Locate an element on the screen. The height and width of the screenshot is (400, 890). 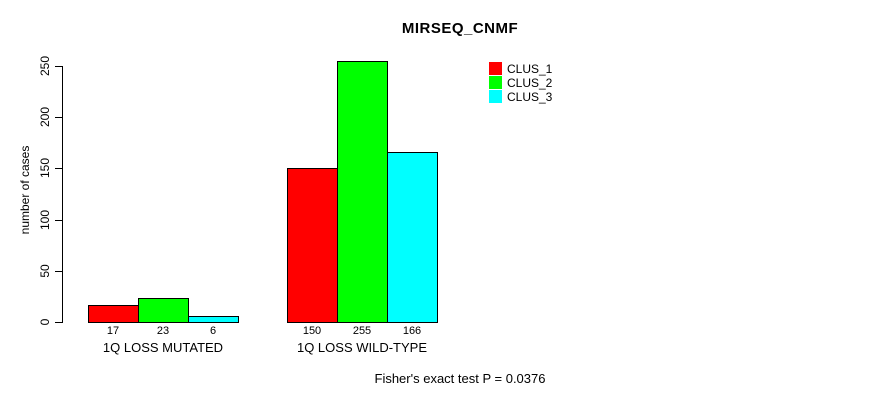
y-axis-label: number of cases is located at coordinates (25, 190).